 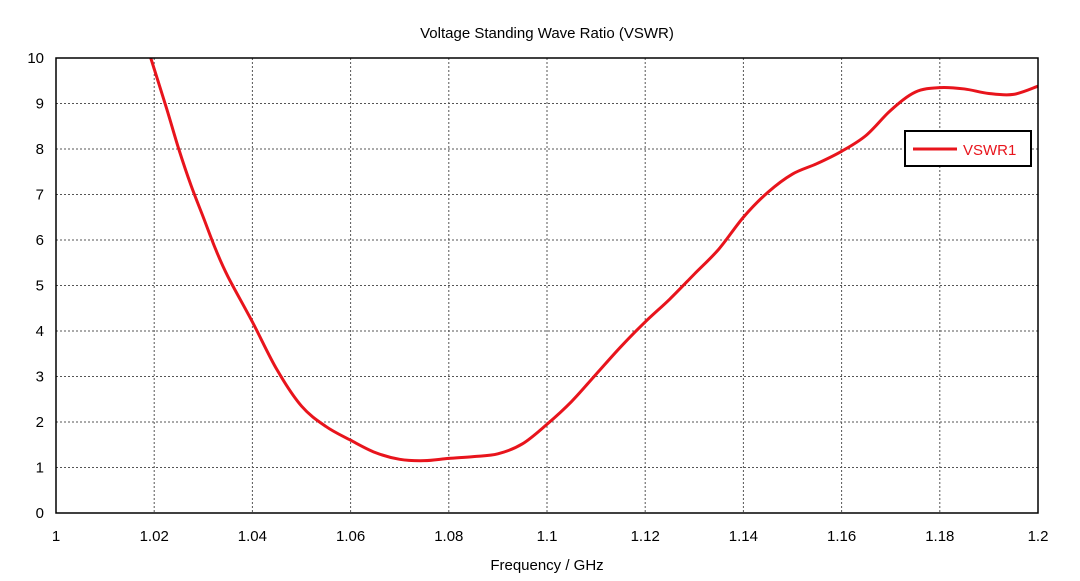 What do you see at coordinates (154, 536) in the screenshot?
I see `x-tick-label: 1.02` at bounding box center [154, 536].